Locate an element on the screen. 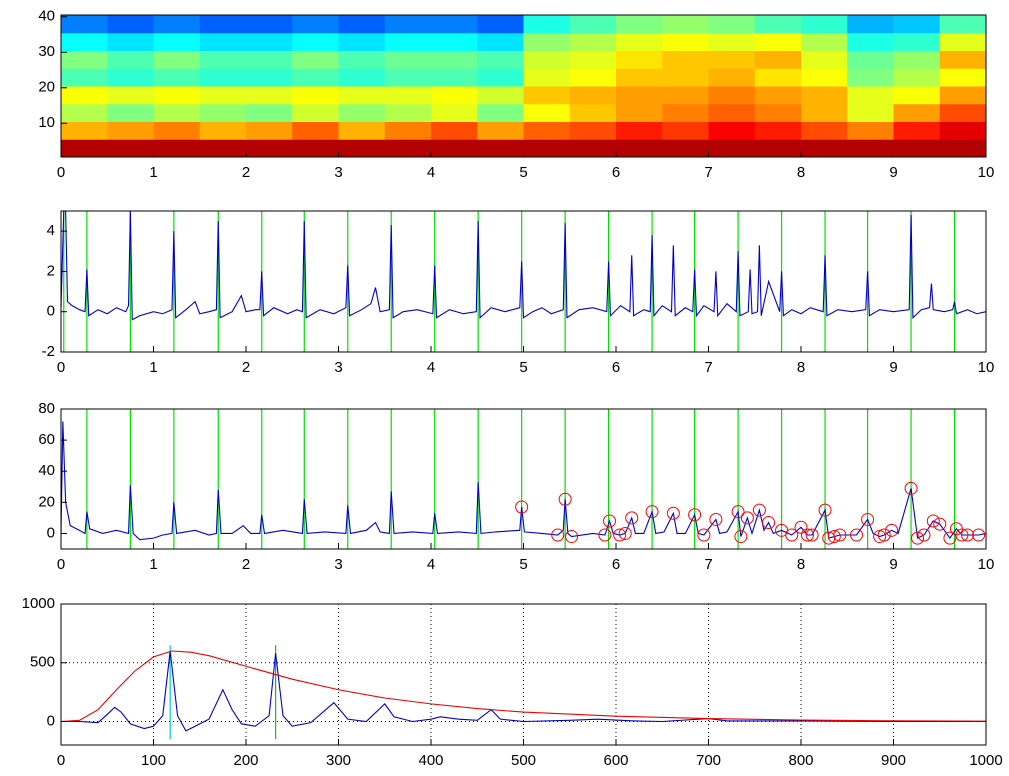 The image size is (1009, 776). x-tick-label: 600 is located at coordinates (615, 760).